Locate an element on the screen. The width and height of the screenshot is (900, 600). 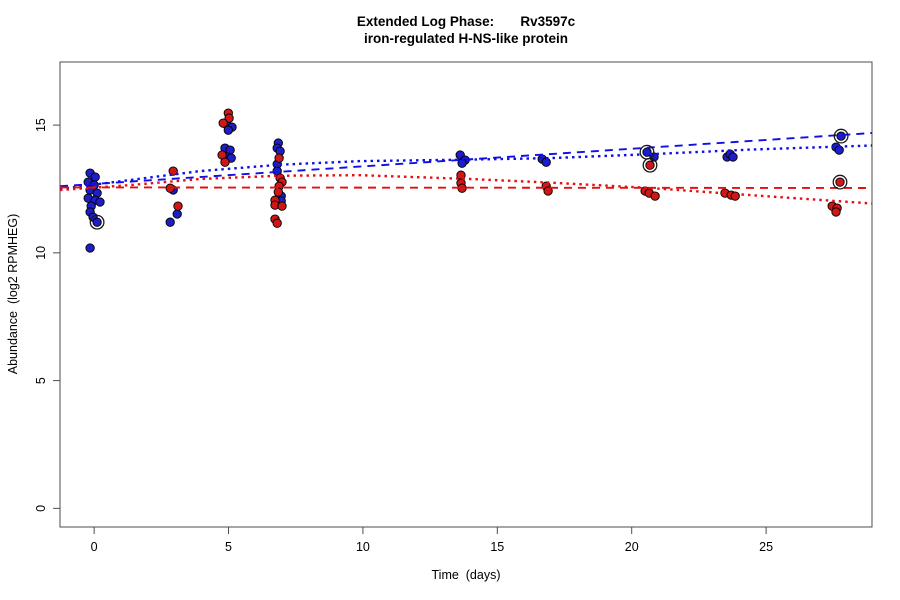
y-tick-label: 0 is located at coordinates (41, 508).